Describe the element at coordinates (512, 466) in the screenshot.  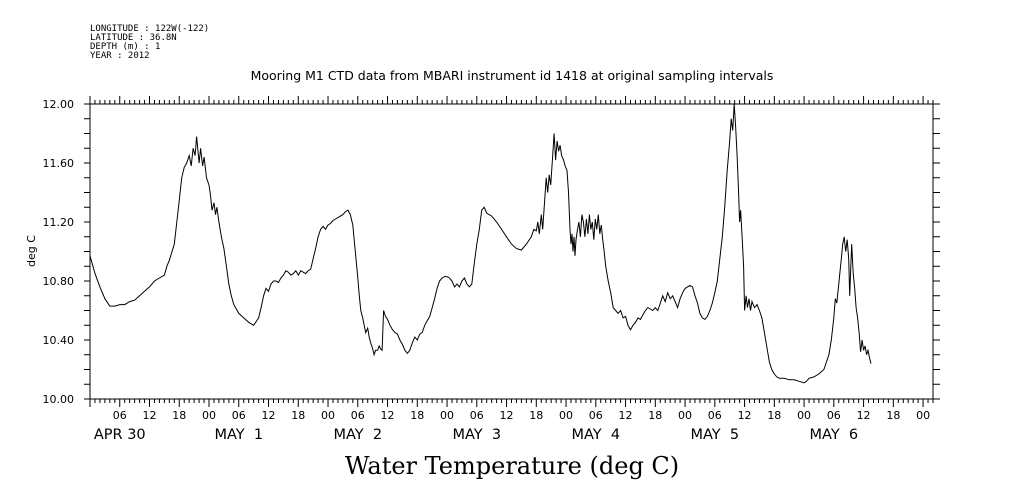
I see `x-axis-title: Water Temperature (deg C)` at that location.